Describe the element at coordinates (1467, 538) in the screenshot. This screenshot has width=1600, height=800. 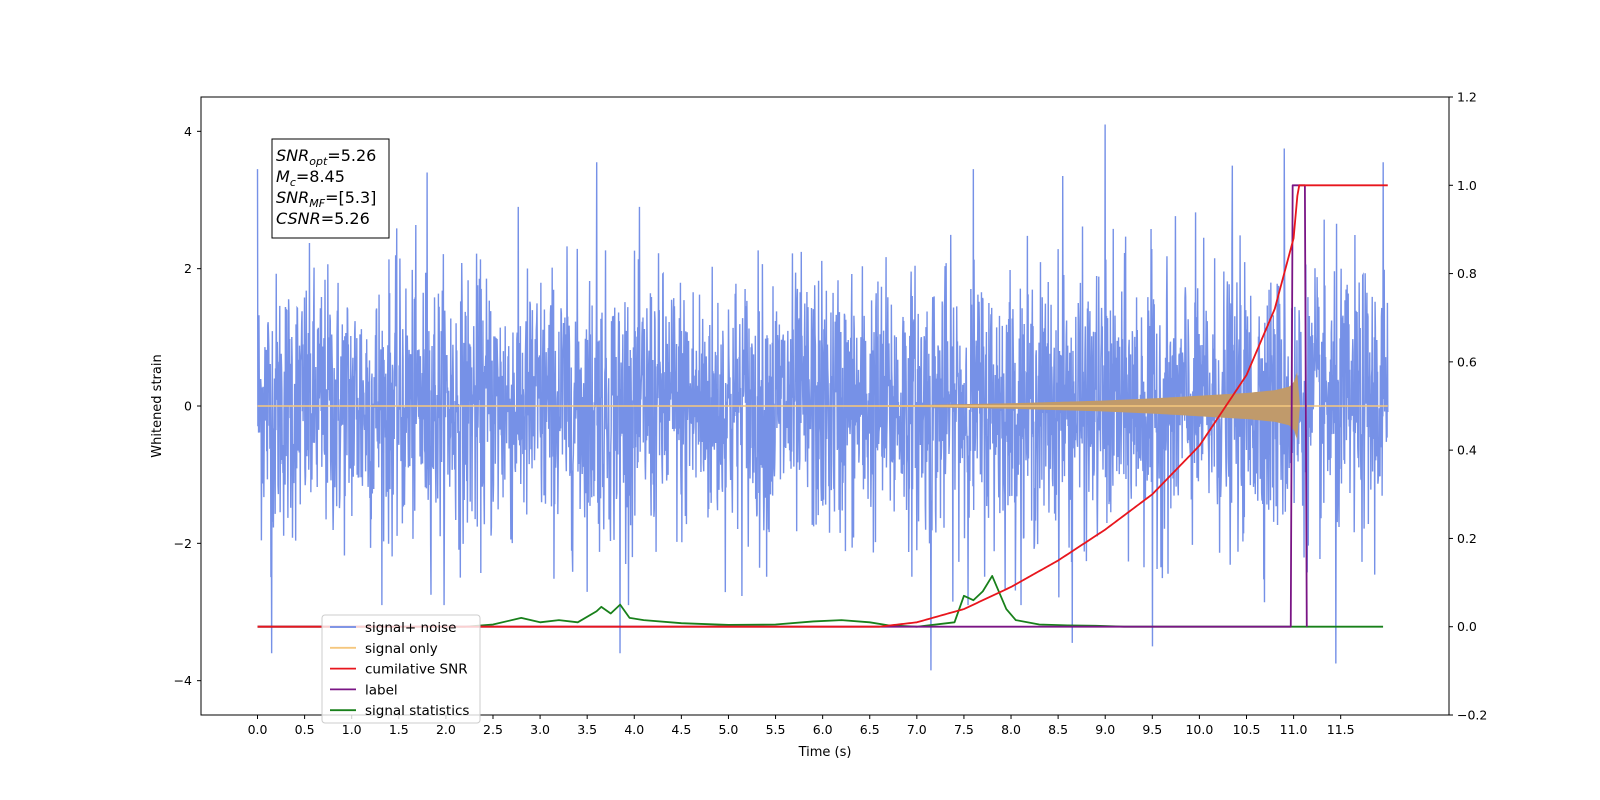
I see `y2-tick-label: 0.2` at that location.